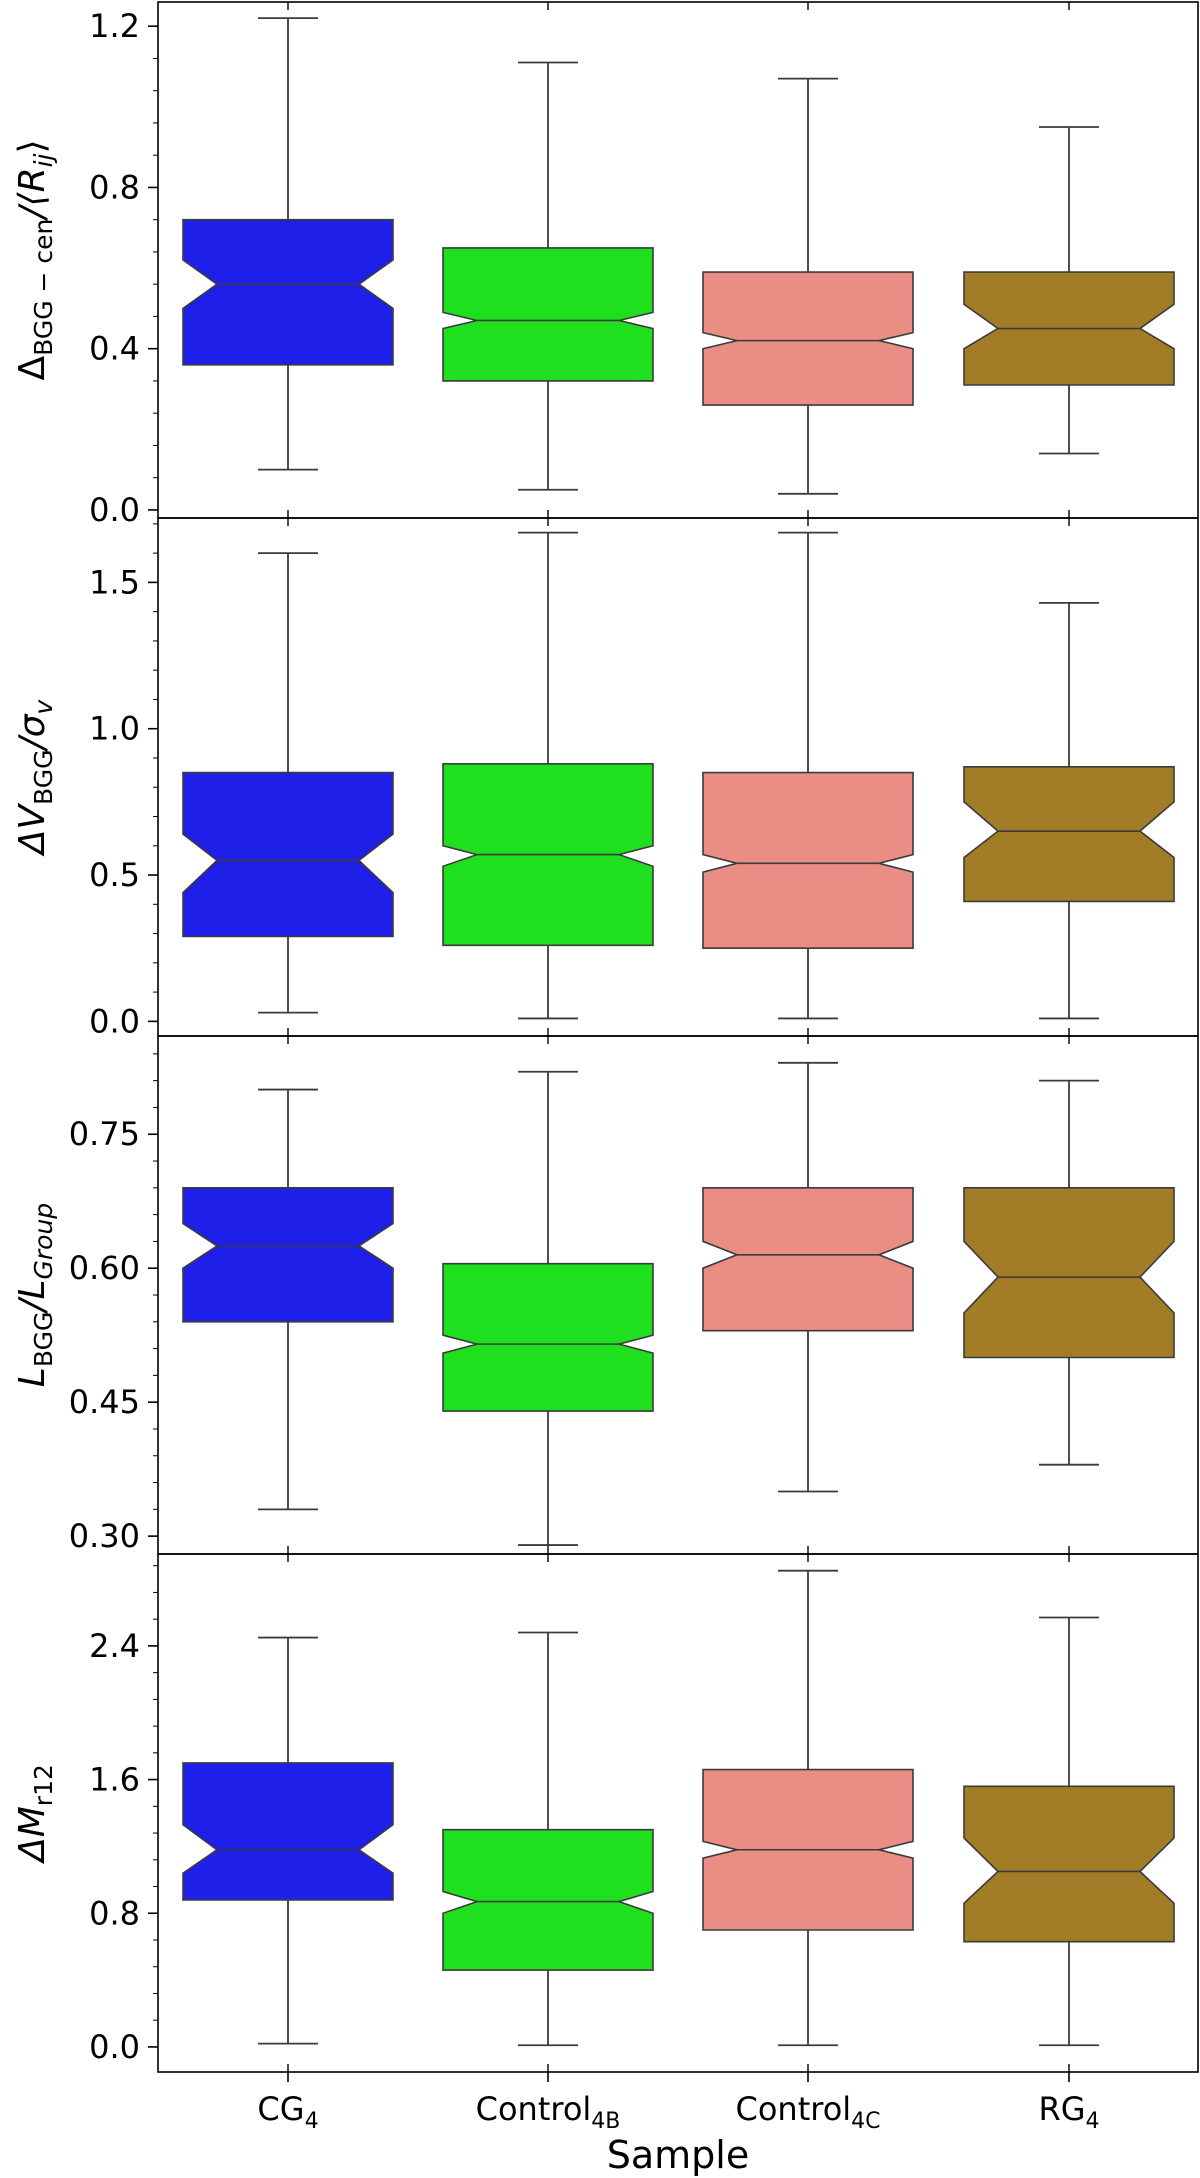 Image resolution: width=1200 pixels, height=2178 pixels. I want to click on ylabel-sub2: Group, so click(43, 1241).